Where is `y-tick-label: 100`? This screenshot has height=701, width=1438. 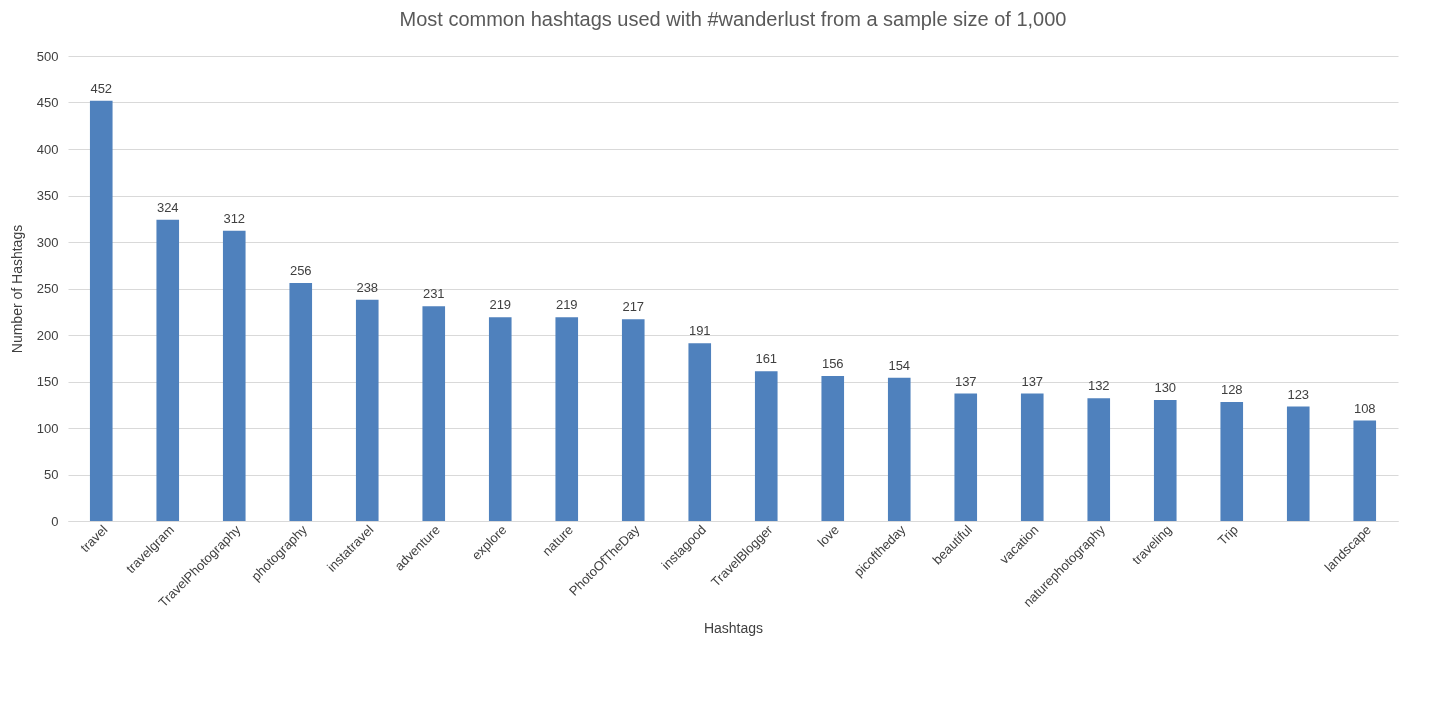
y-tick-label: 100 is located at coordinates (47, 428).